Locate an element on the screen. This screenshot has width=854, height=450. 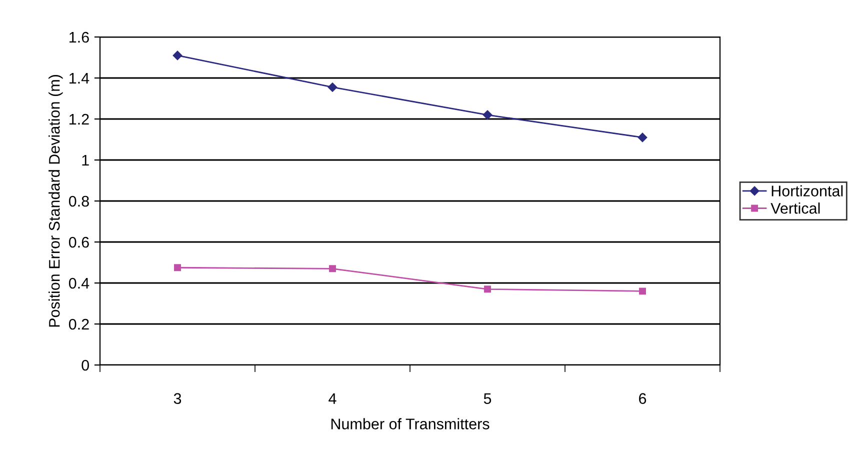
x-tick-label: 5 is located at coordinates (488, 398).